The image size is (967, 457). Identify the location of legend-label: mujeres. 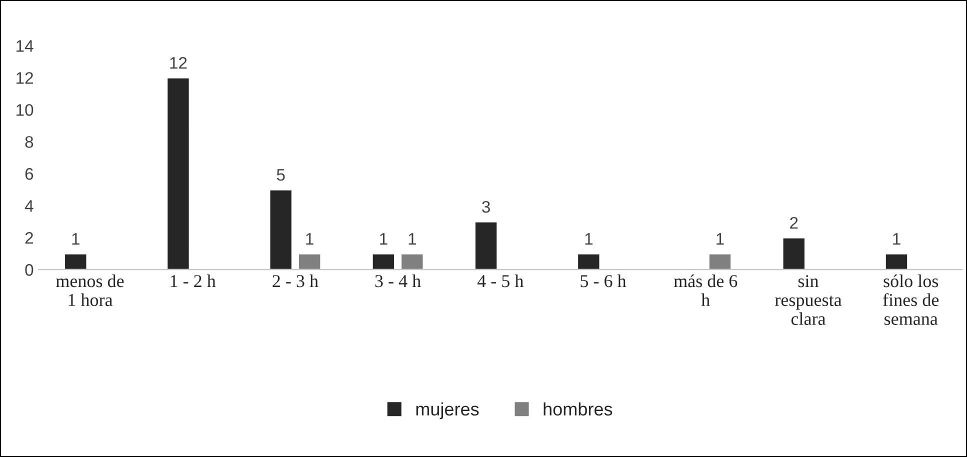
(447, 411).